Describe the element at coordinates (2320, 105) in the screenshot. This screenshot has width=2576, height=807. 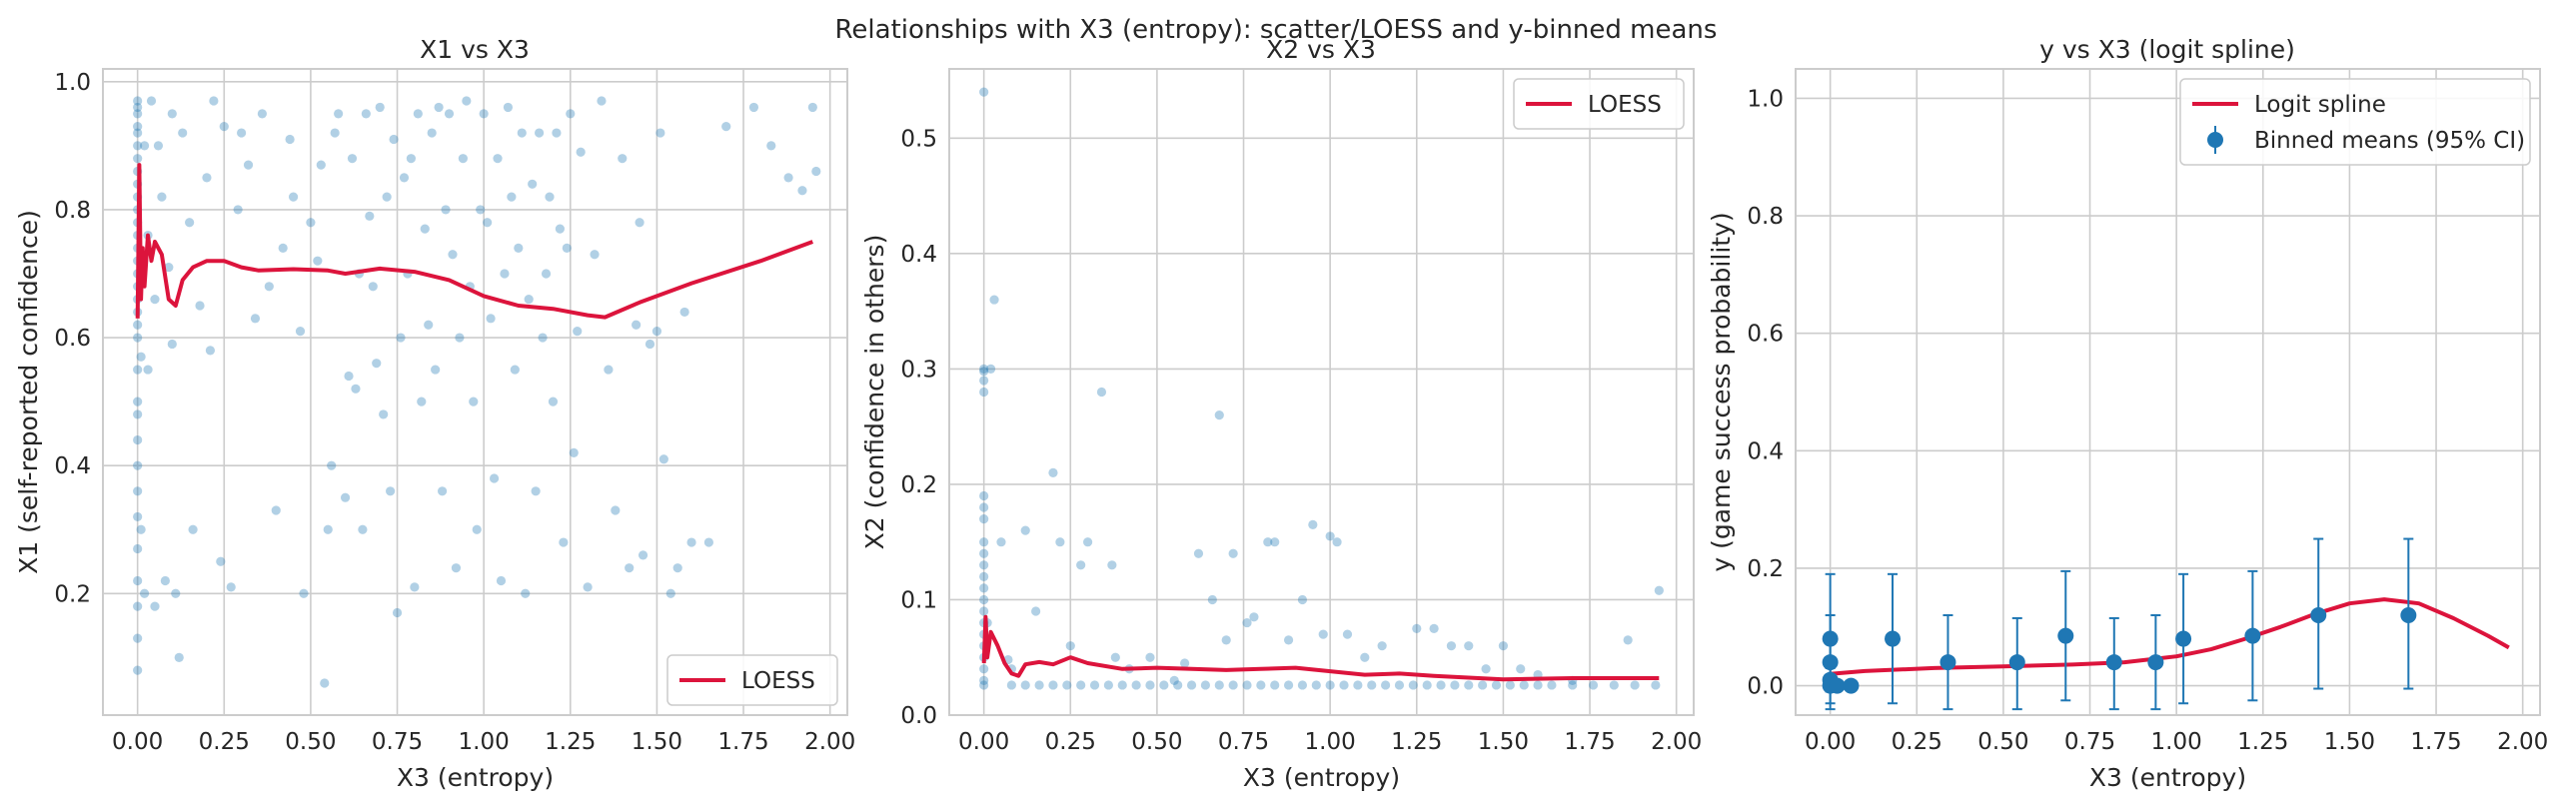
I see `legend-label: Logit spline` at that location.